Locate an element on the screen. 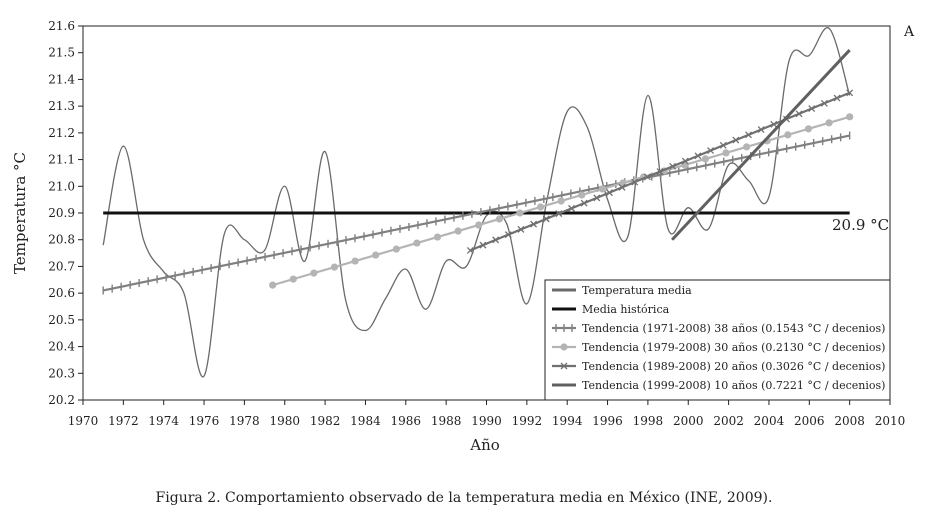 This screenshot has width=928, height=521. x-tick-label: 2006 is located at coordinates (809, 421).